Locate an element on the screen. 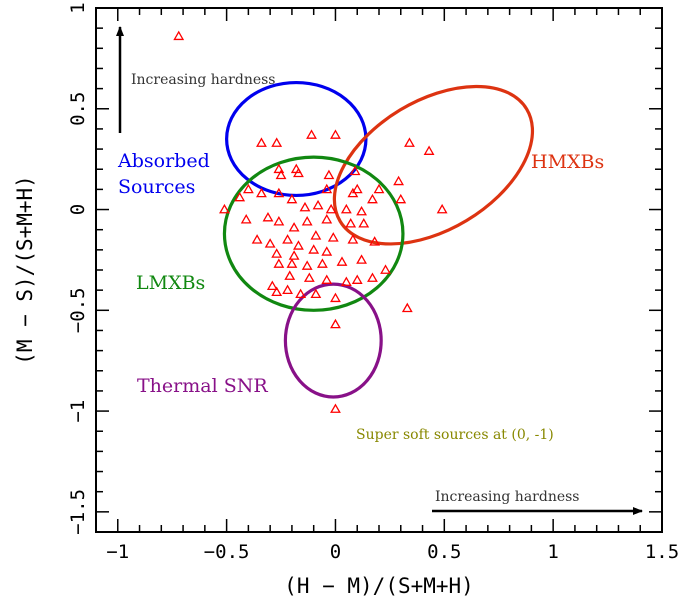 The width and height of the screenshot is (684, 603). y-tick-label: 0 is located at coordinates (78, 209).